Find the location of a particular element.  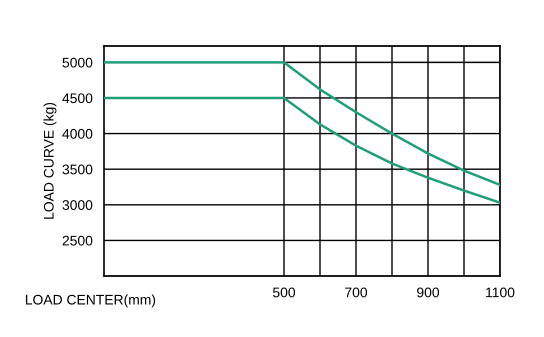

x-tick-label: 1100 is located at coordinates (500, 292).